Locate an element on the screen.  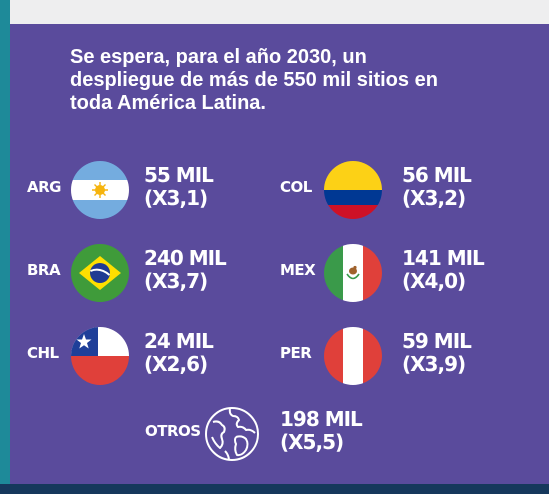
argentina-flag-icon is located at coordinates (100, 190).